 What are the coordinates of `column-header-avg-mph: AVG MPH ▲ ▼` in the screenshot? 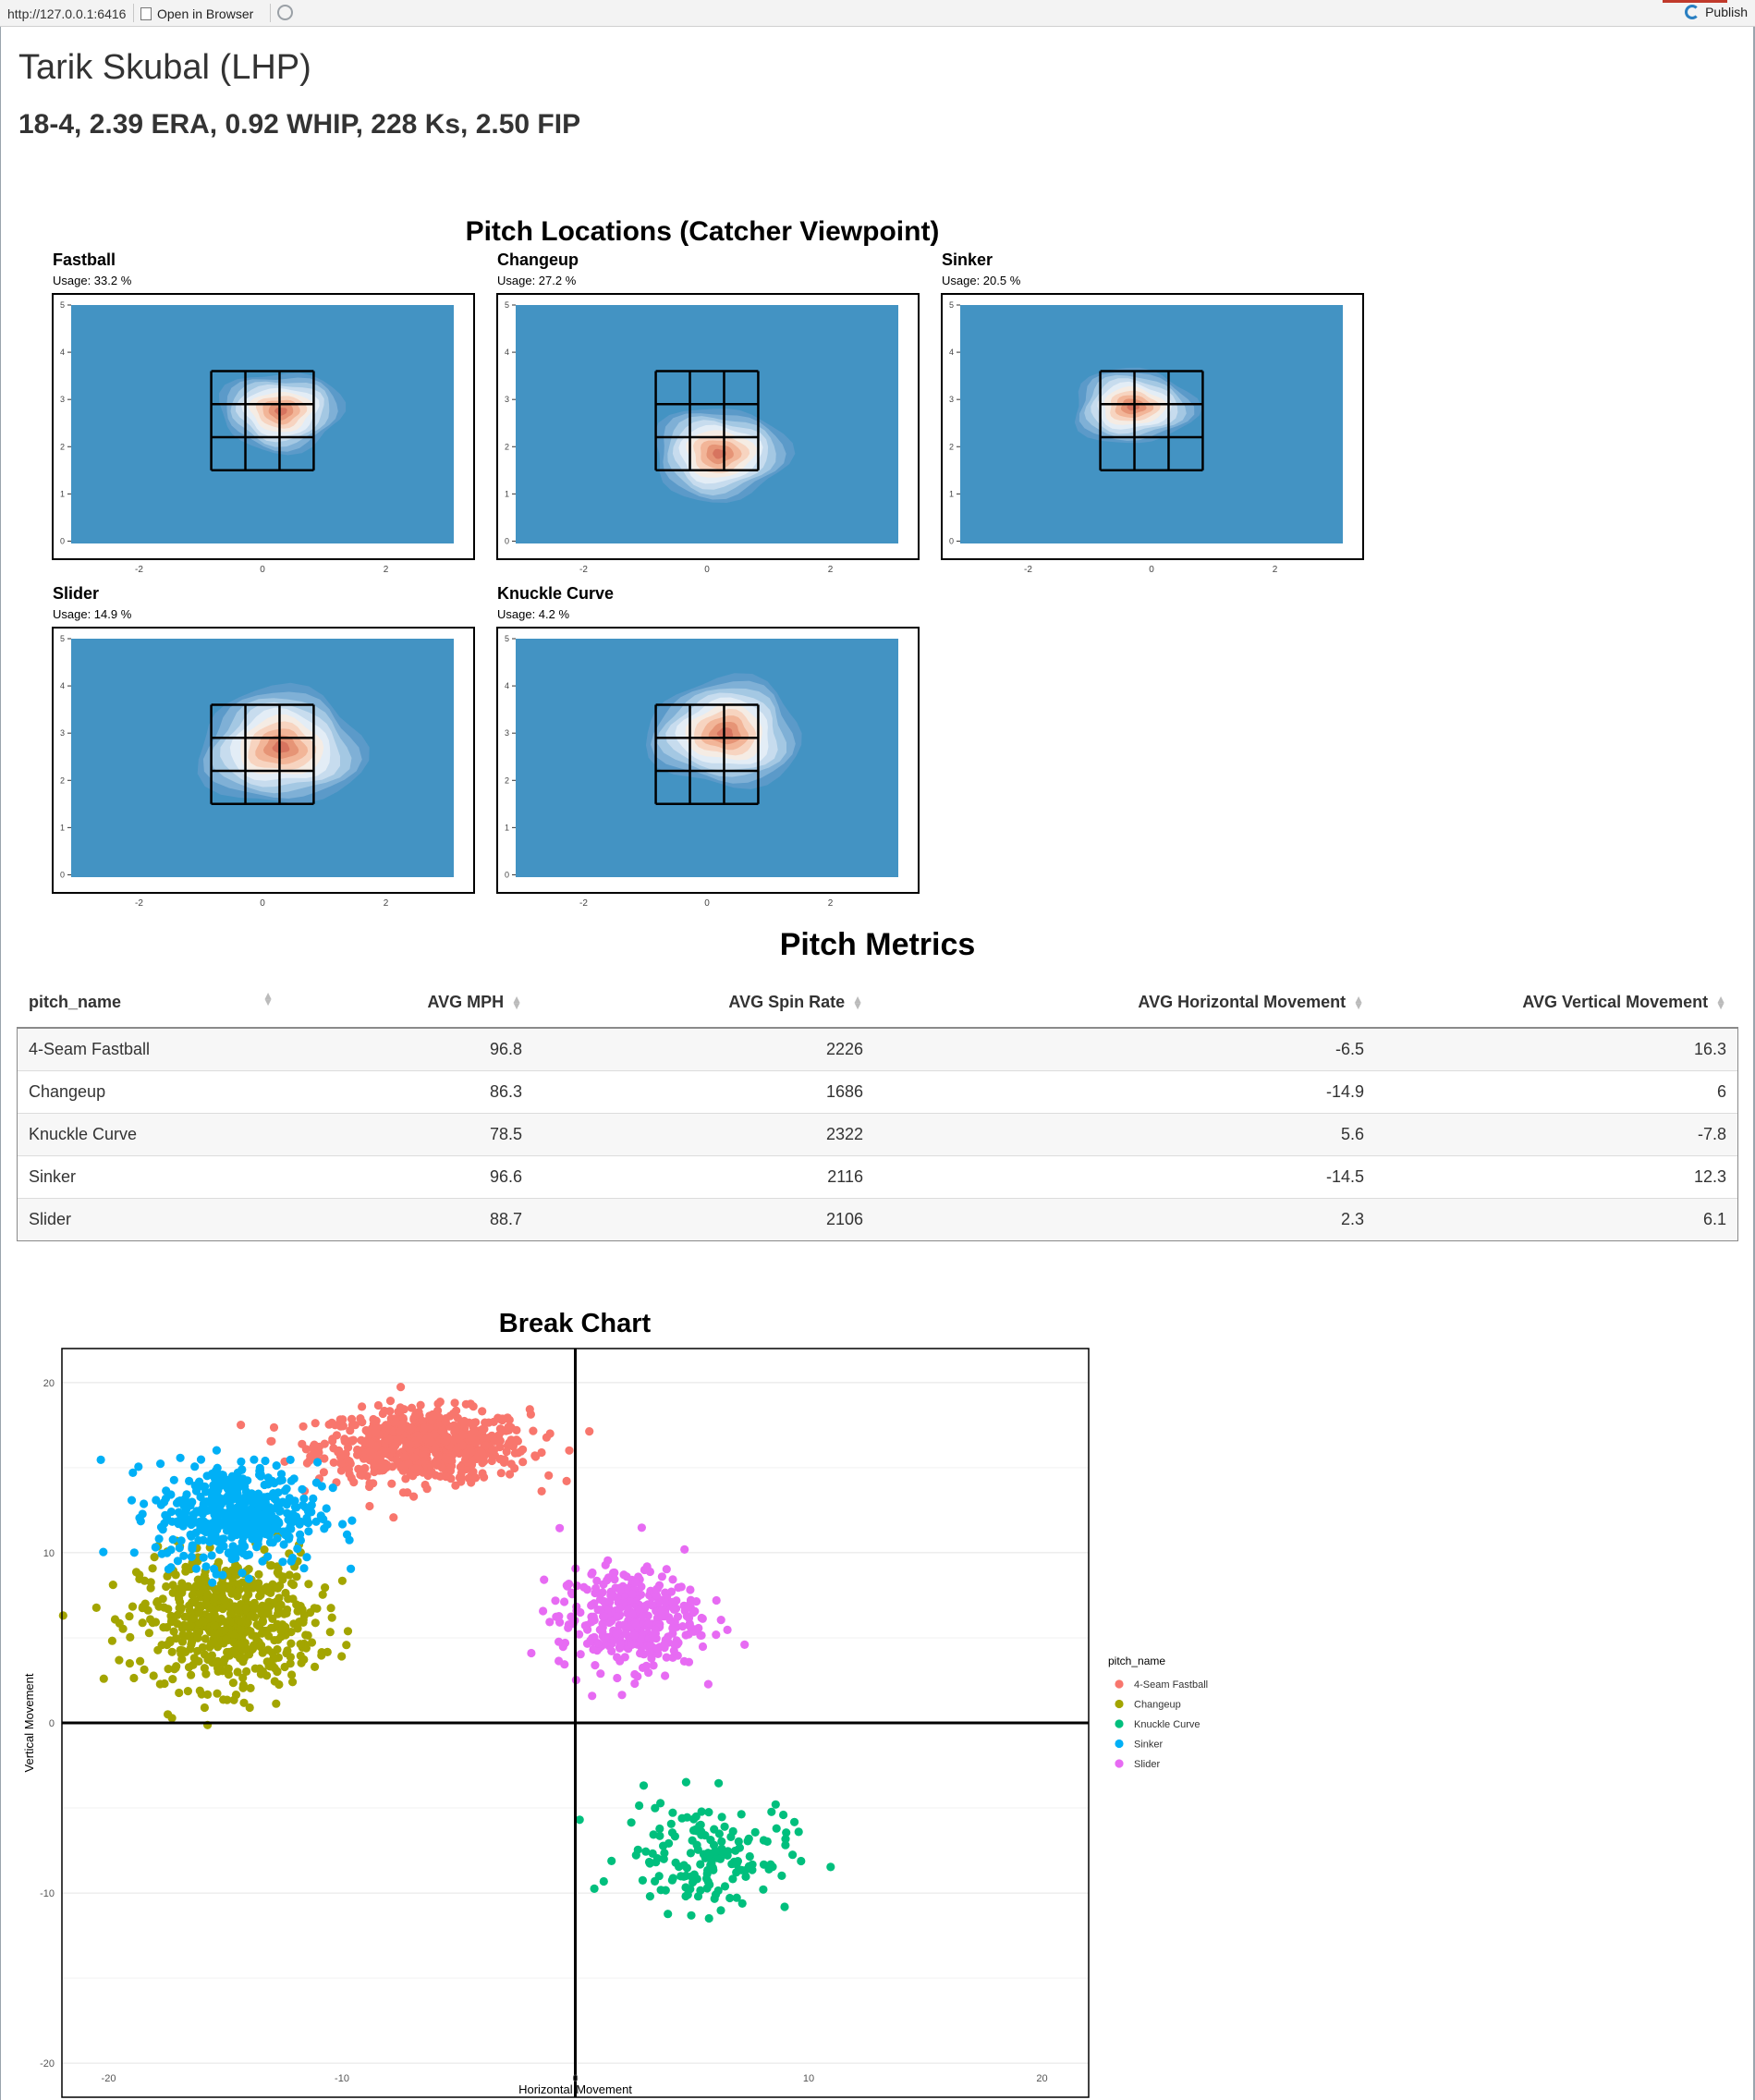 It's located at (409, 1003).